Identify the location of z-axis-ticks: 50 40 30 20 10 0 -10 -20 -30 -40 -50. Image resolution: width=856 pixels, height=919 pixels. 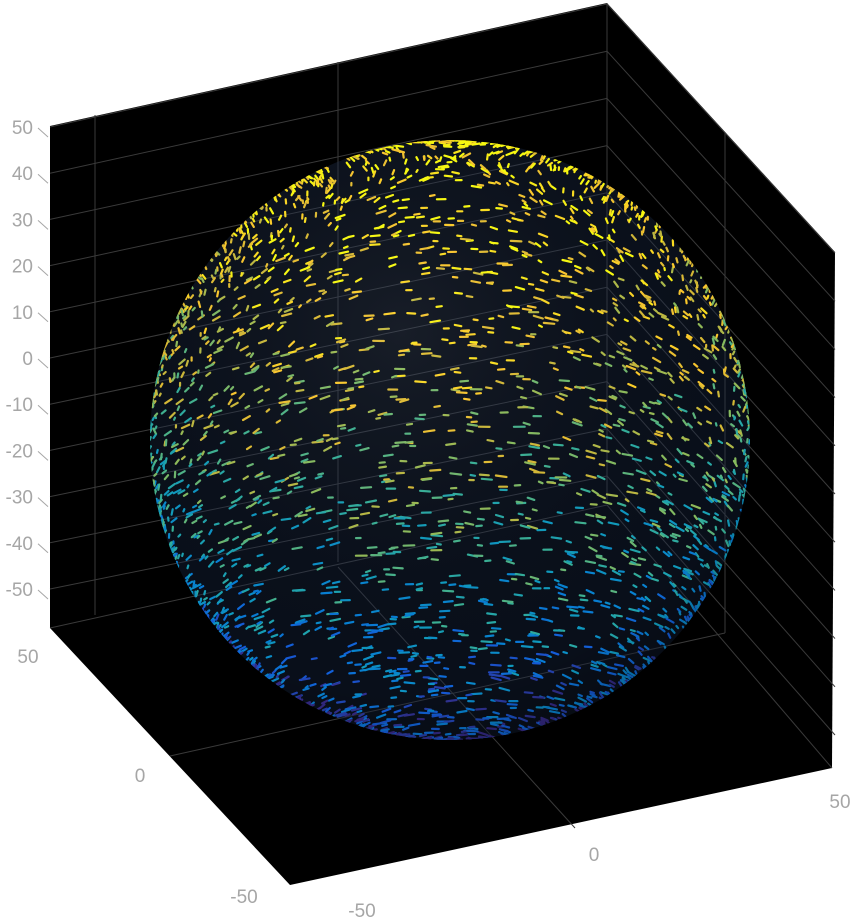
(27, 359).